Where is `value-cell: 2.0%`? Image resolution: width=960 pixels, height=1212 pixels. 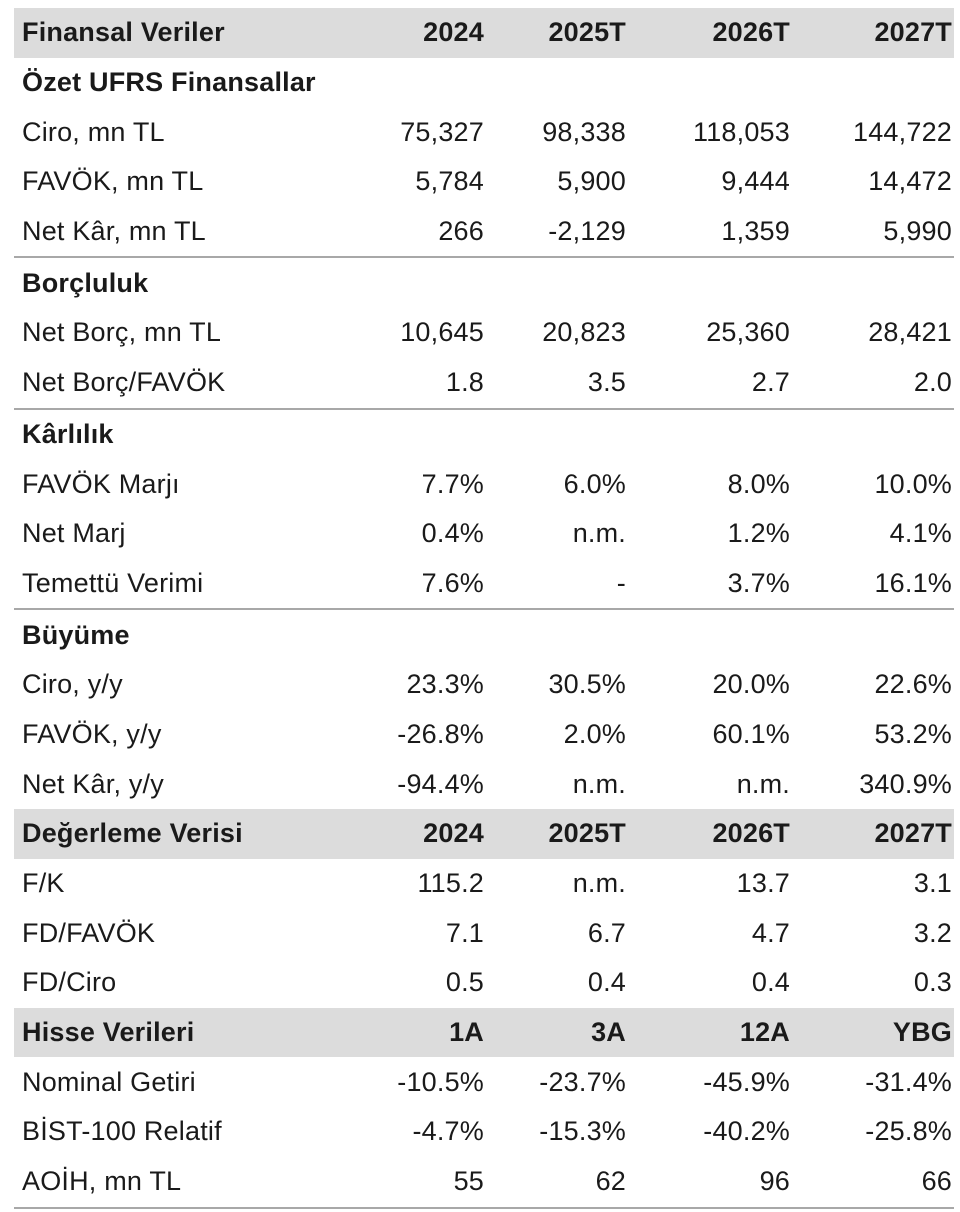
value-cell: 2.0% is located at coordinates (594, 733).